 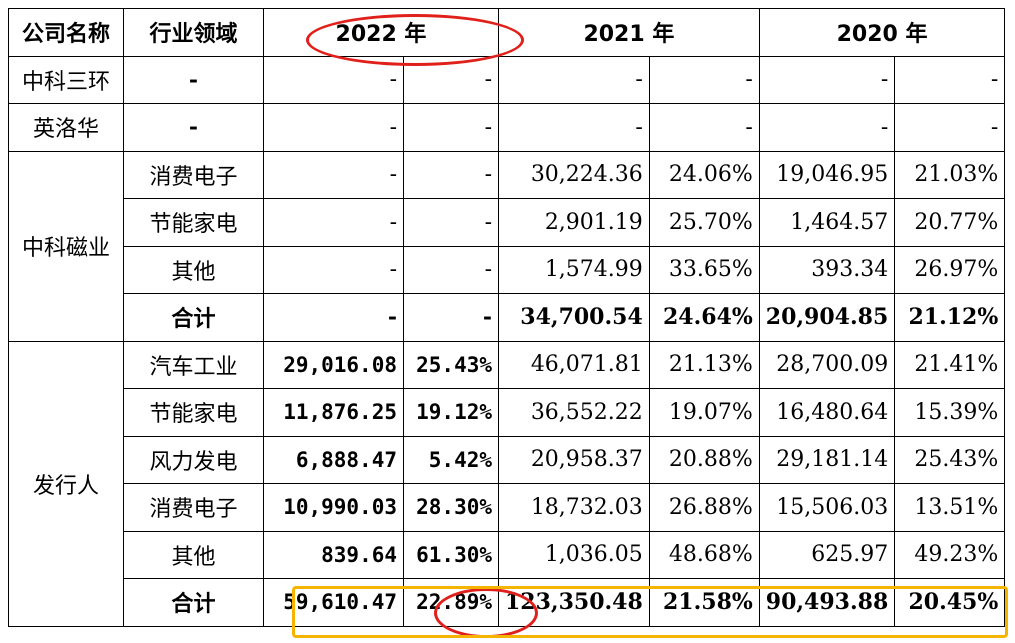 I want to click on value-2020-revenue: 90,493.88, so click(x=826, y=603).